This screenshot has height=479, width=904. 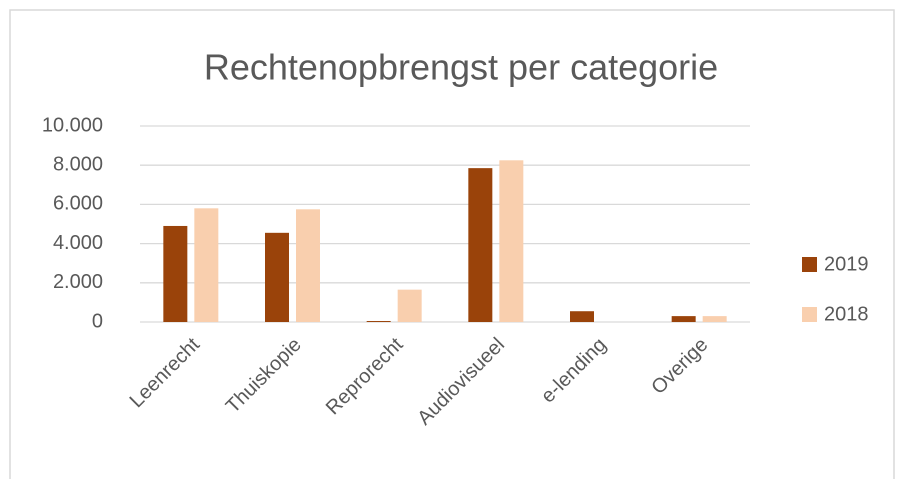 What do you see at coordinates (97, 321) in the screenshot?
I see `y-tick-label: 0` at bounding box center [97, 321].